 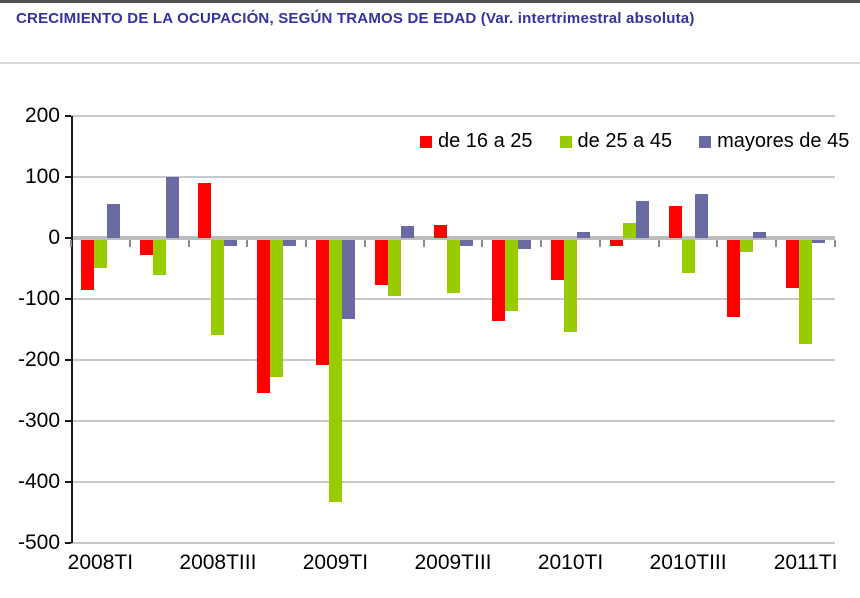 I want to click on title-divider, so click(x=430, y=63).